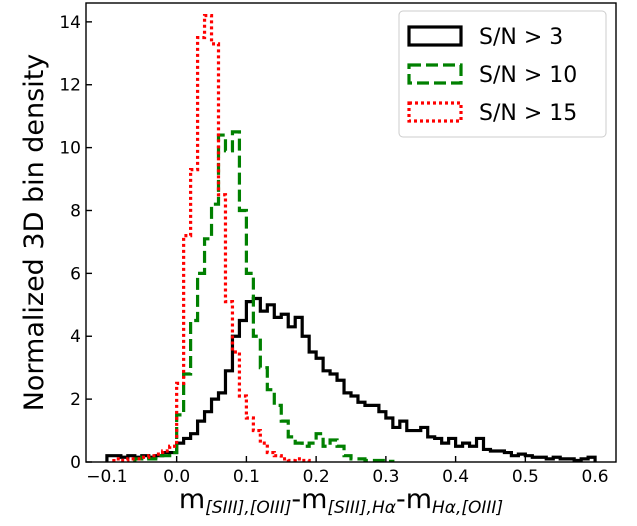 The height and width of the screenshot is (526, 637). Describe the element at coordinates (248, 508) in the screenshot. I see `x-axis-label-part-1: [SIII],[OIII]` at that location.